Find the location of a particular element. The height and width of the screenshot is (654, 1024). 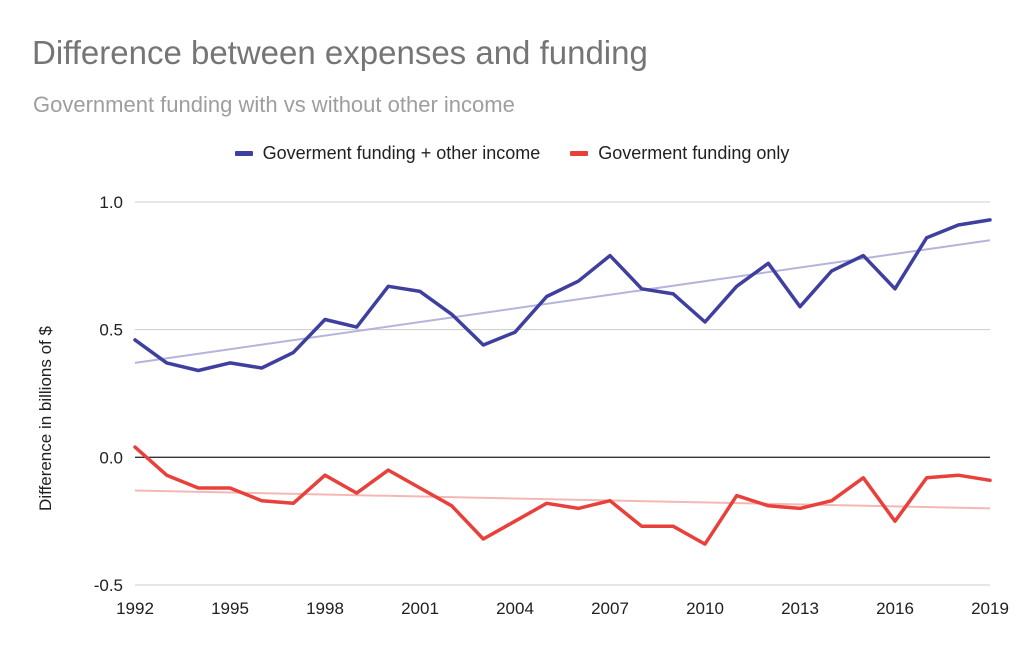

legend-label-funding-only: Goverment funding only is located at coordinates (694, 153).